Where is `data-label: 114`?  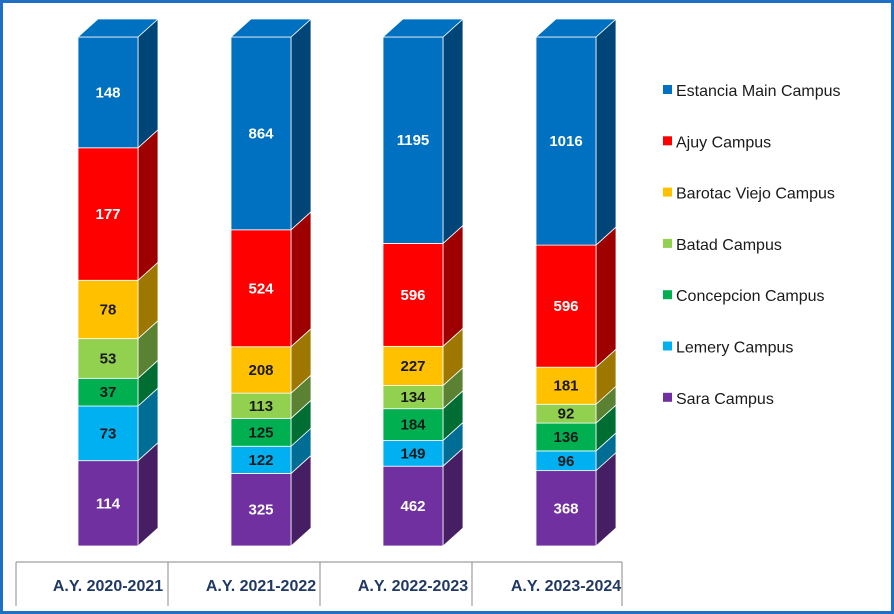 data-label: 114 is located at coordinates (108, 503).